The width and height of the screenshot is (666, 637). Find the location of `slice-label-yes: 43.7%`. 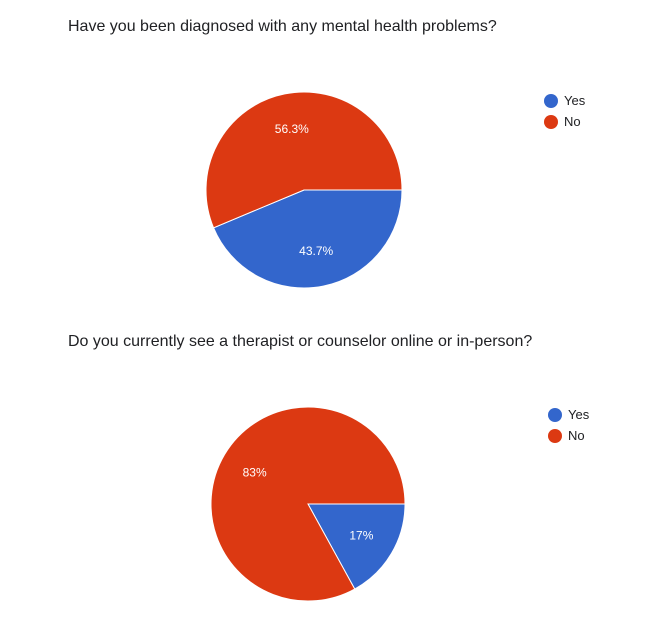

slice-label-yes: 43.7% is located at coordinates (316, 251).